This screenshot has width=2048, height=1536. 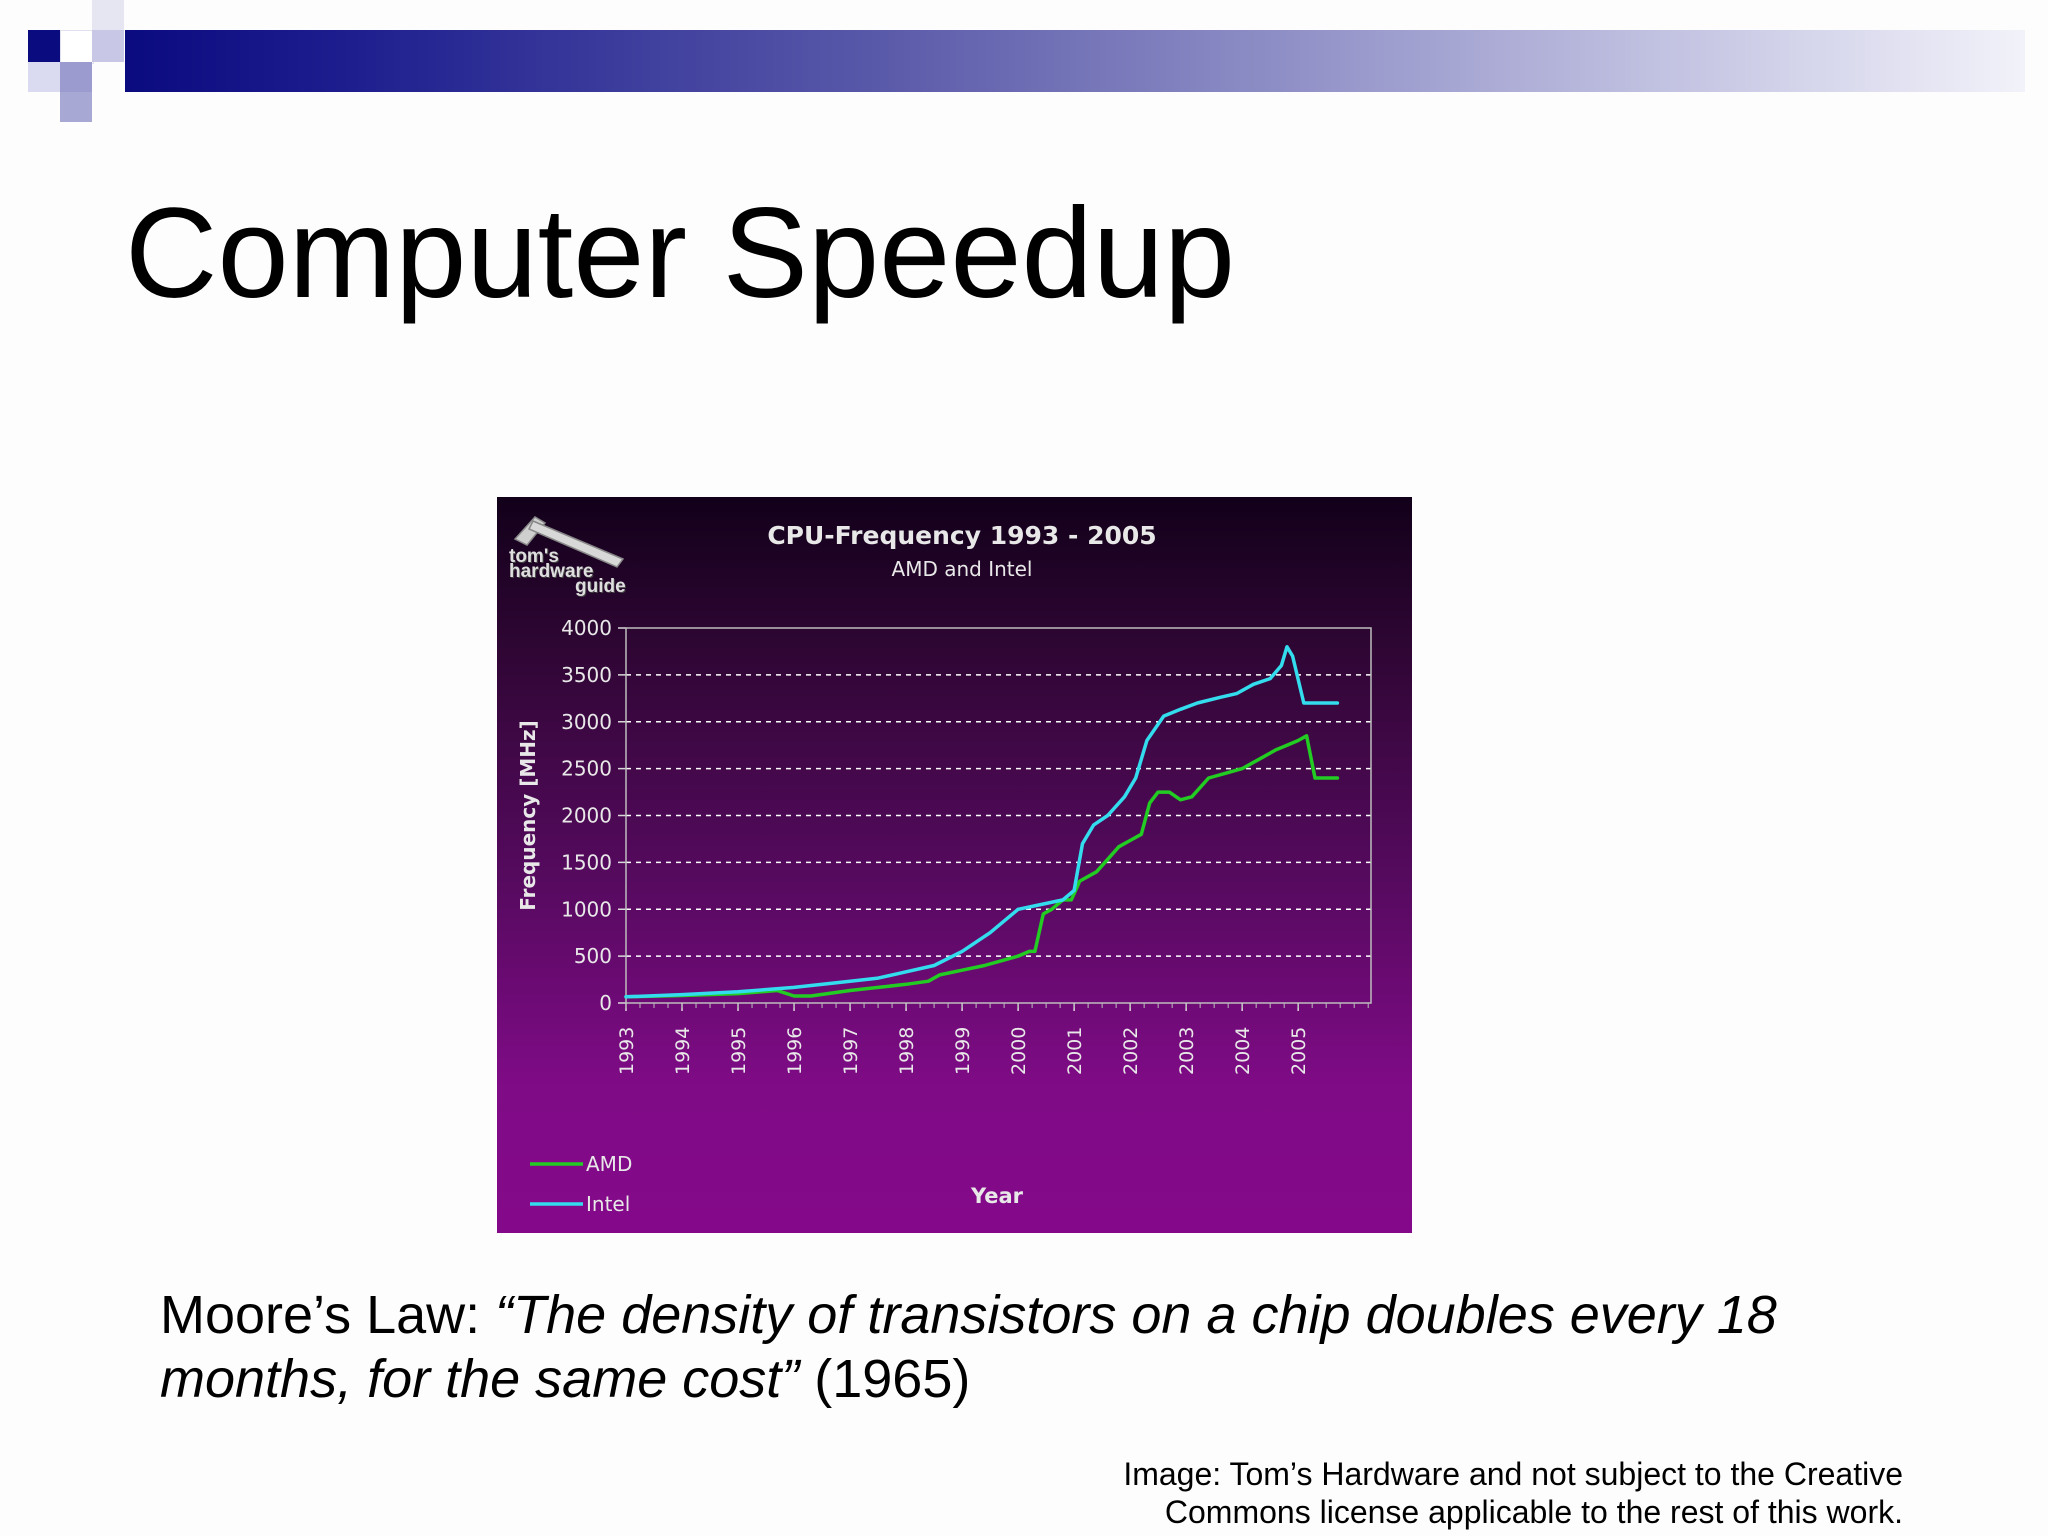 What do you see at coordinates (627, 1051) in the screenshot?
I see `x-tick-label: 1993` at bounding box center [627, 1051].